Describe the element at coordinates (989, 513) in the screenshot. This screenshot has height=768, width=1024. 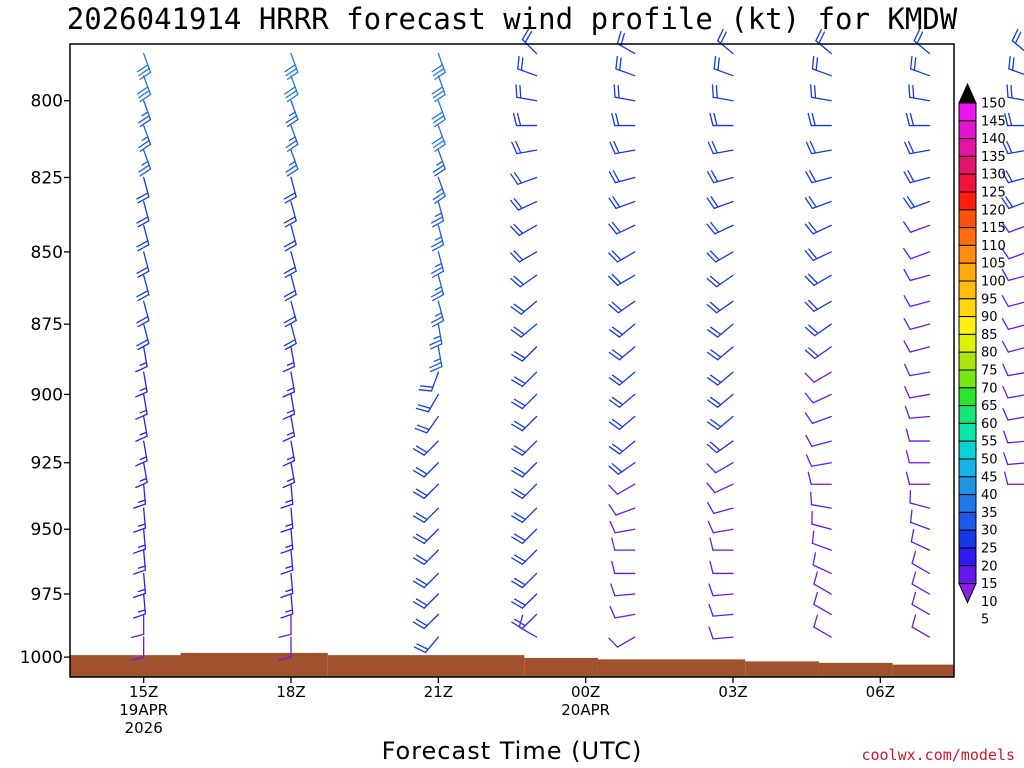
I see `colorbar-label: 35` at that location.